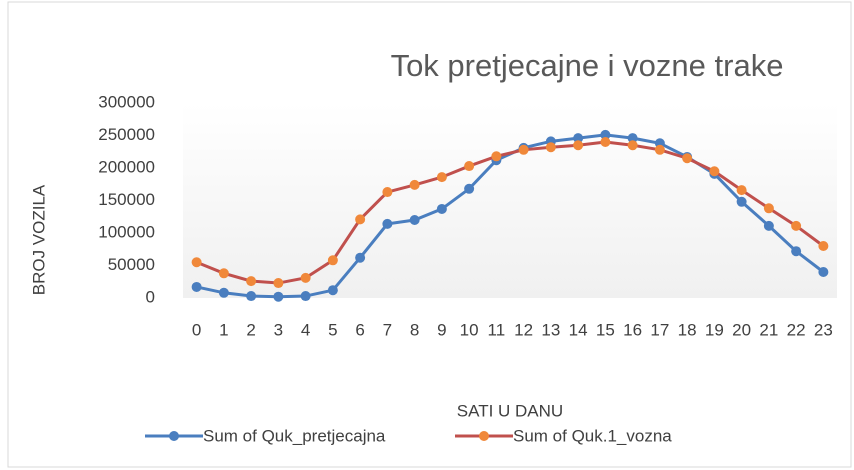  What do you see at coordinates (578, 329) in the screenshot?
I see `x-tick-label: 14` at bounding box center [578, 329].